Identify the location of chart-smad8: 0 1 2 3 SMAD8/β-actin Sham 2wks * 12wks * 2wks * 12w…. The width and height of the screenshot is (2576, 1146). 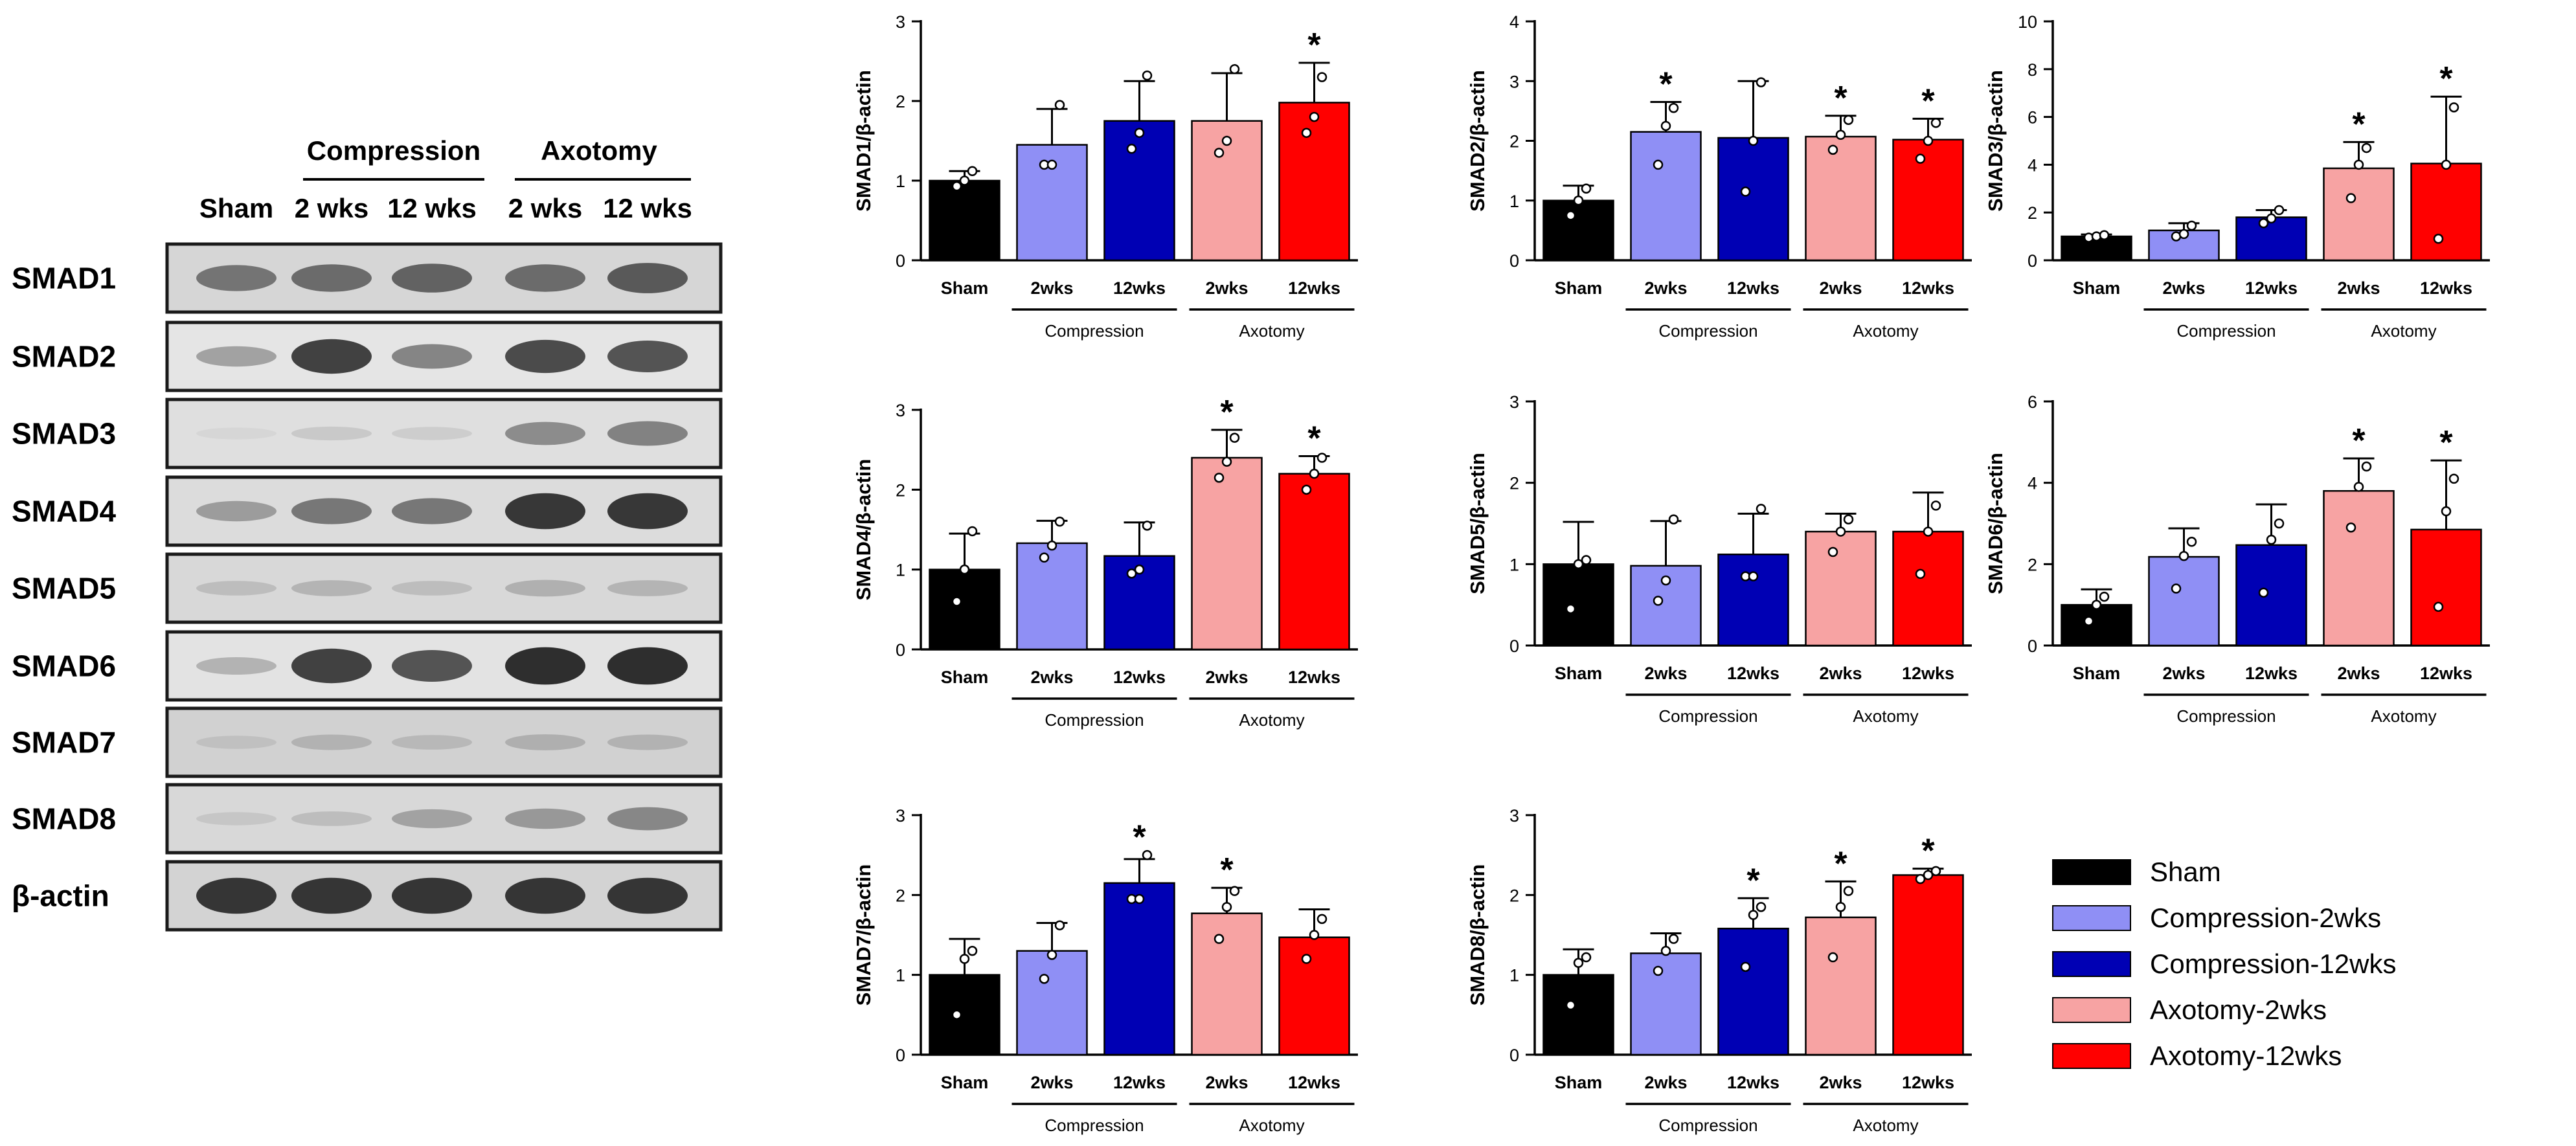
(1719, 970).